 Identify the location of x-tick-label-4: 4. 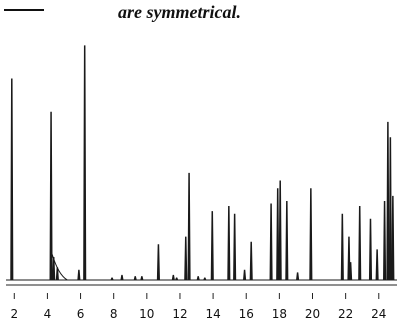
(48, 314).